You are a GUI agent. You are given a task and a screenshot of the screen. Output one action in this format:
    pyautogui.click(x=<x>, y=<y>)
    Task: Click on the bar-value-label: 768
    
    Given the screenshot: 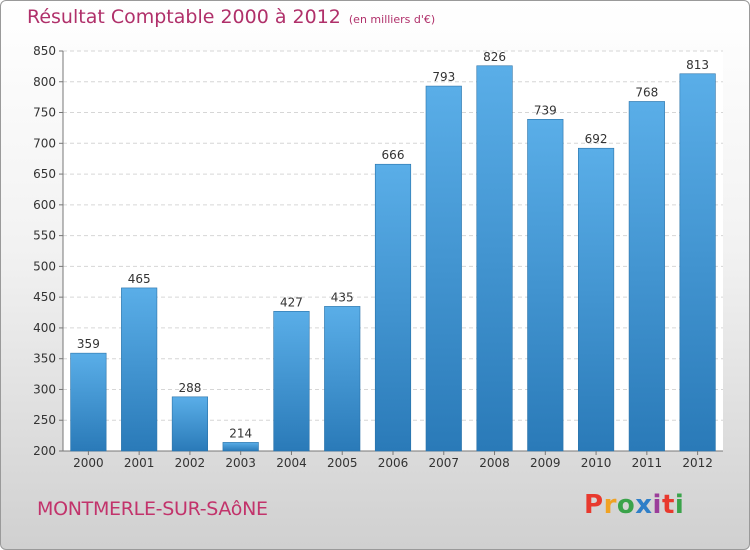 What is the action you would take?
    pyautogui.click(x=646, y=92)
    